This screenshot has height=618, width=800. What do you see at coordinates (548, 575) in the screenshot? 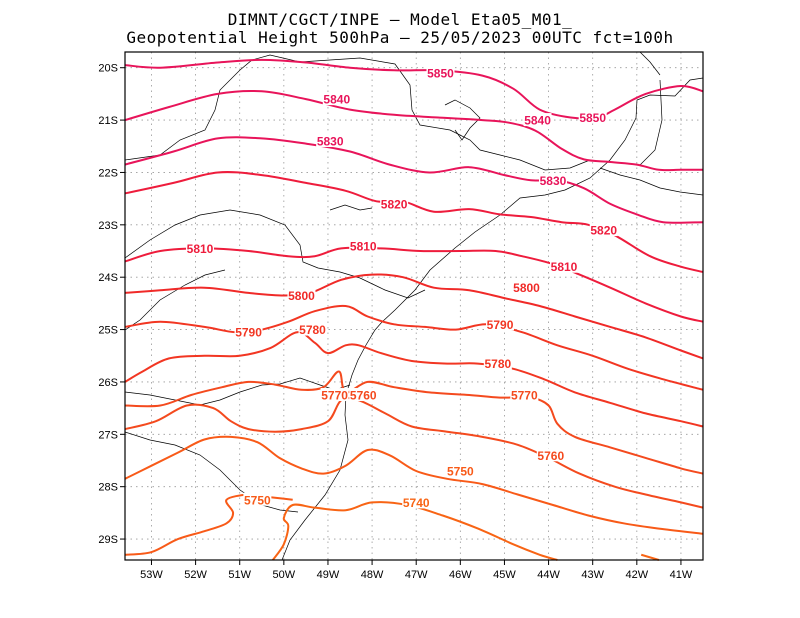
I see `x-tick-label: 44W` at bounding box center [548, 575].